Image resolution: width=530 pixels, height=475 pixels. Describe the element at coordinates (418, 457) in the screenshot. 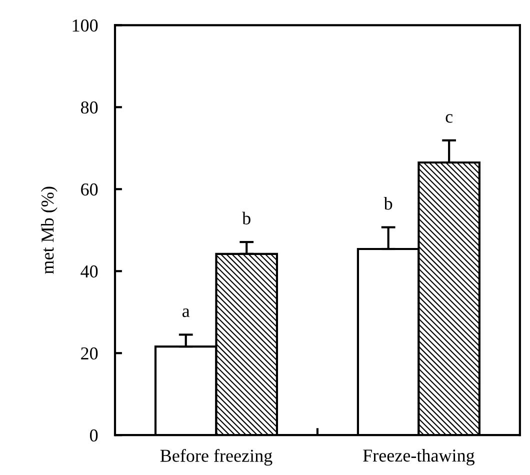

I see `x-tick-label: Freeze-thawing` at that location.